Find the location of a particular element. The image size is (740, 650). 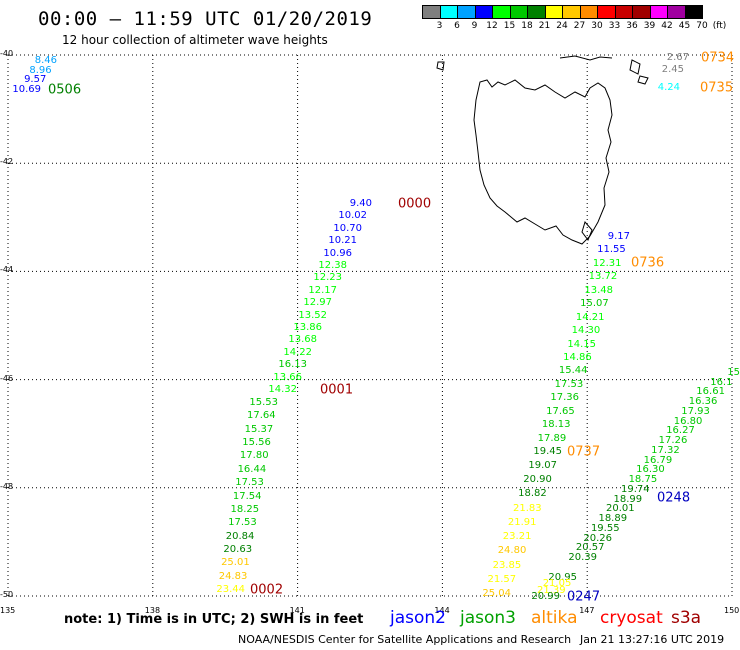

wave-height-value: 12.38 is located at coordinates (332, 265).